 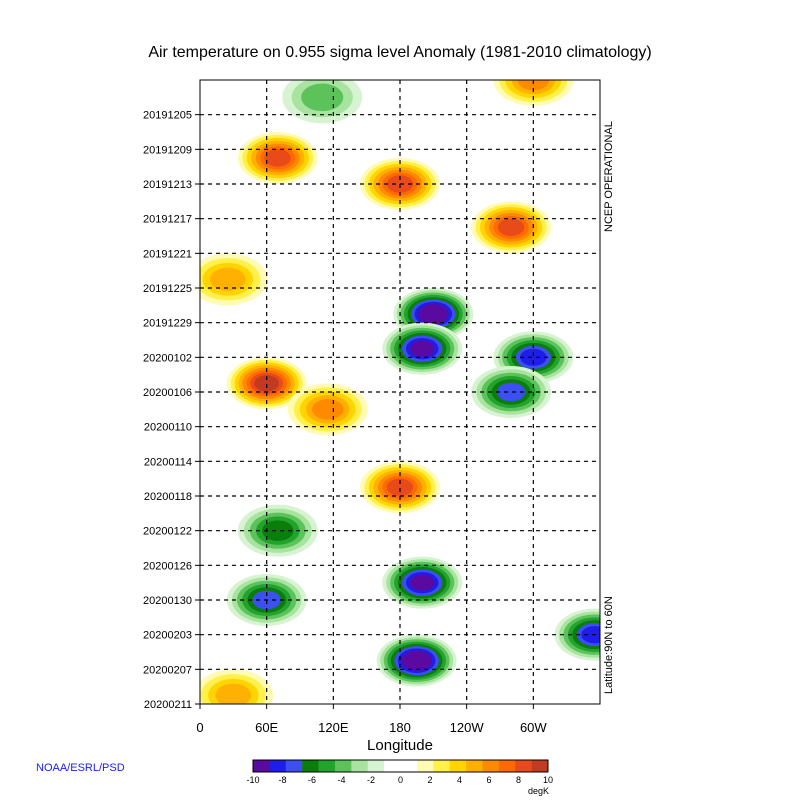 I want to click on y-tick-label: 20191221, so click(x=167, y=254).